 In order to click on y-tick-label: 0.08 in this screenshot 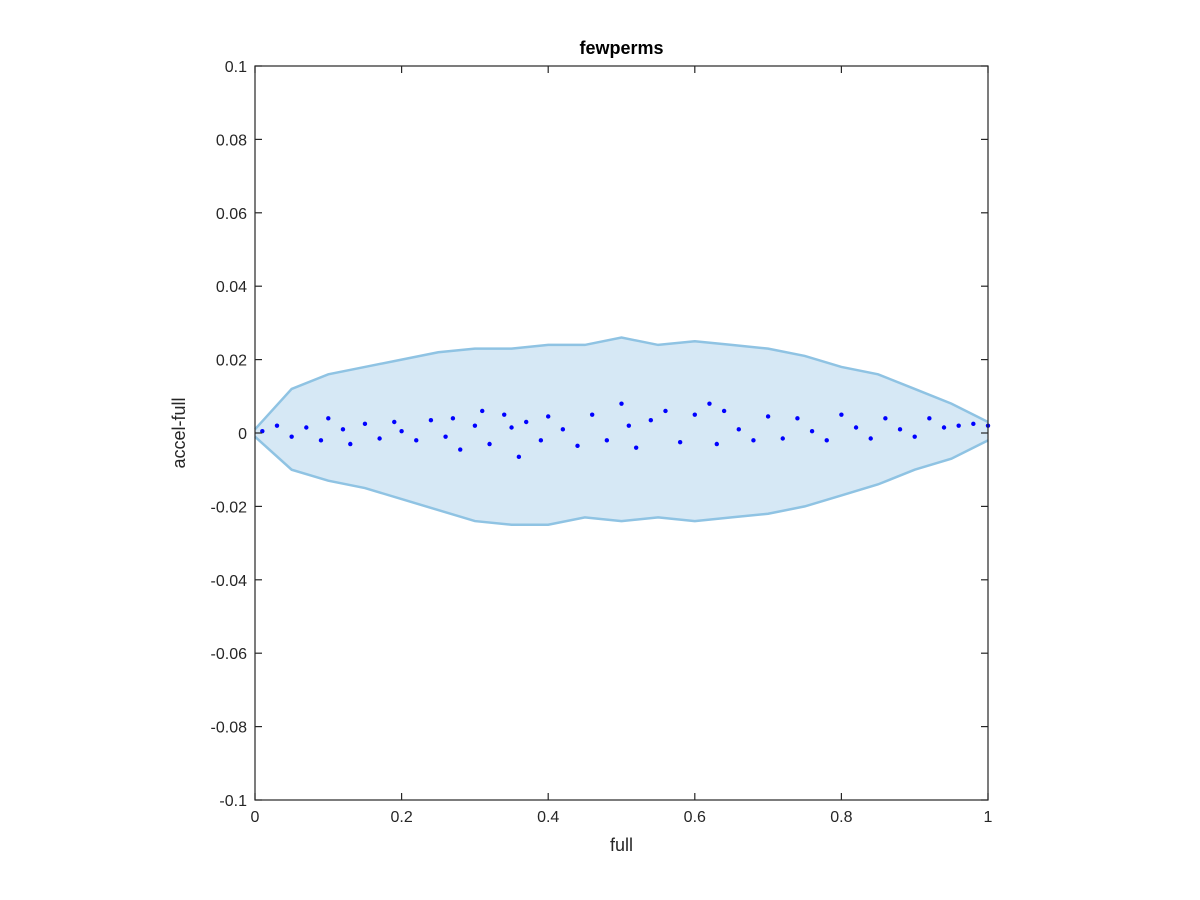, I will do `click(231, 140)`.